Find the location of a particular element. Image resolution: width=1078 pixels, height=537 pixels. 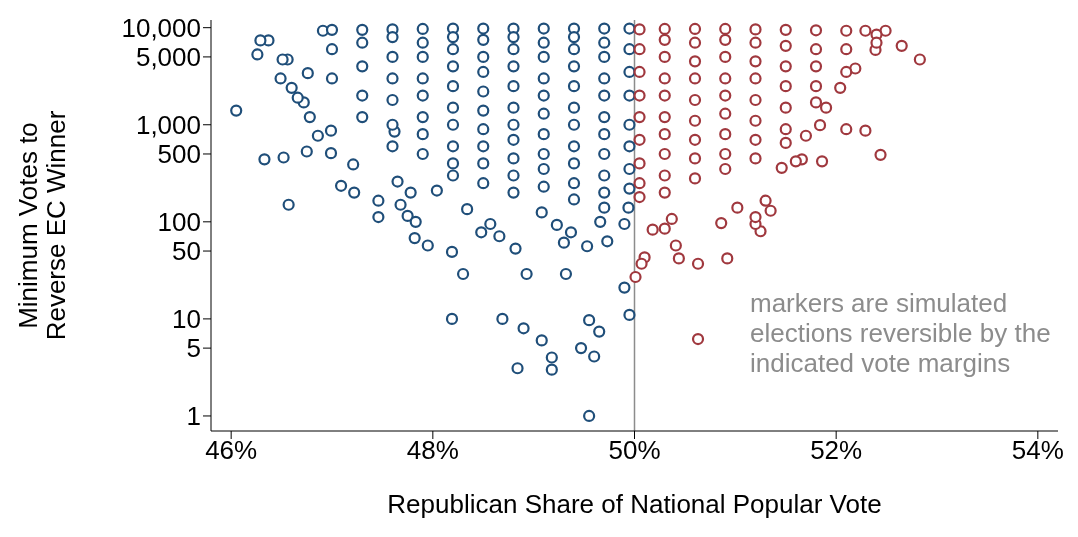

y-tick-label: 1 is located at coordinates (193, 416).